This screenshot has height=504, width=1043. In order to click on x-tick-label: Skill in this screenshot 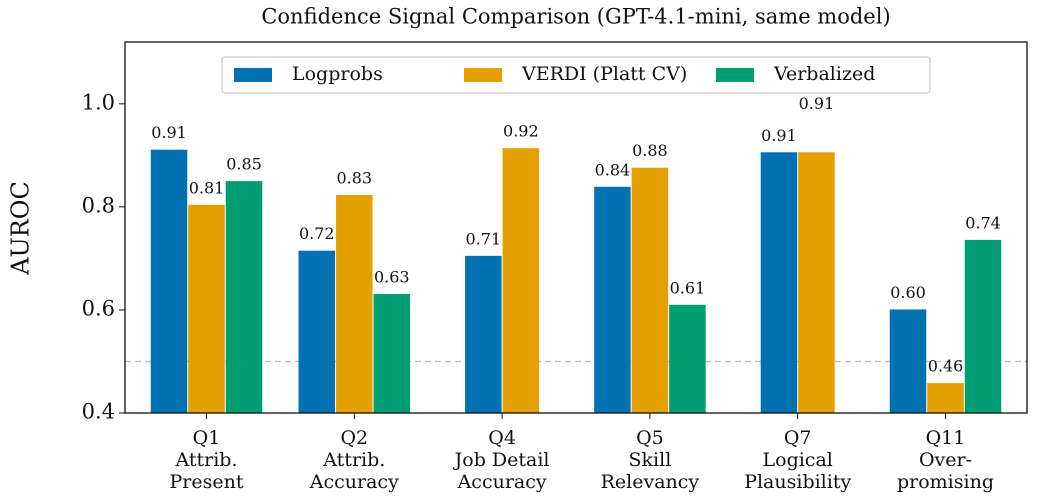, I will do `click(650, 460)`.